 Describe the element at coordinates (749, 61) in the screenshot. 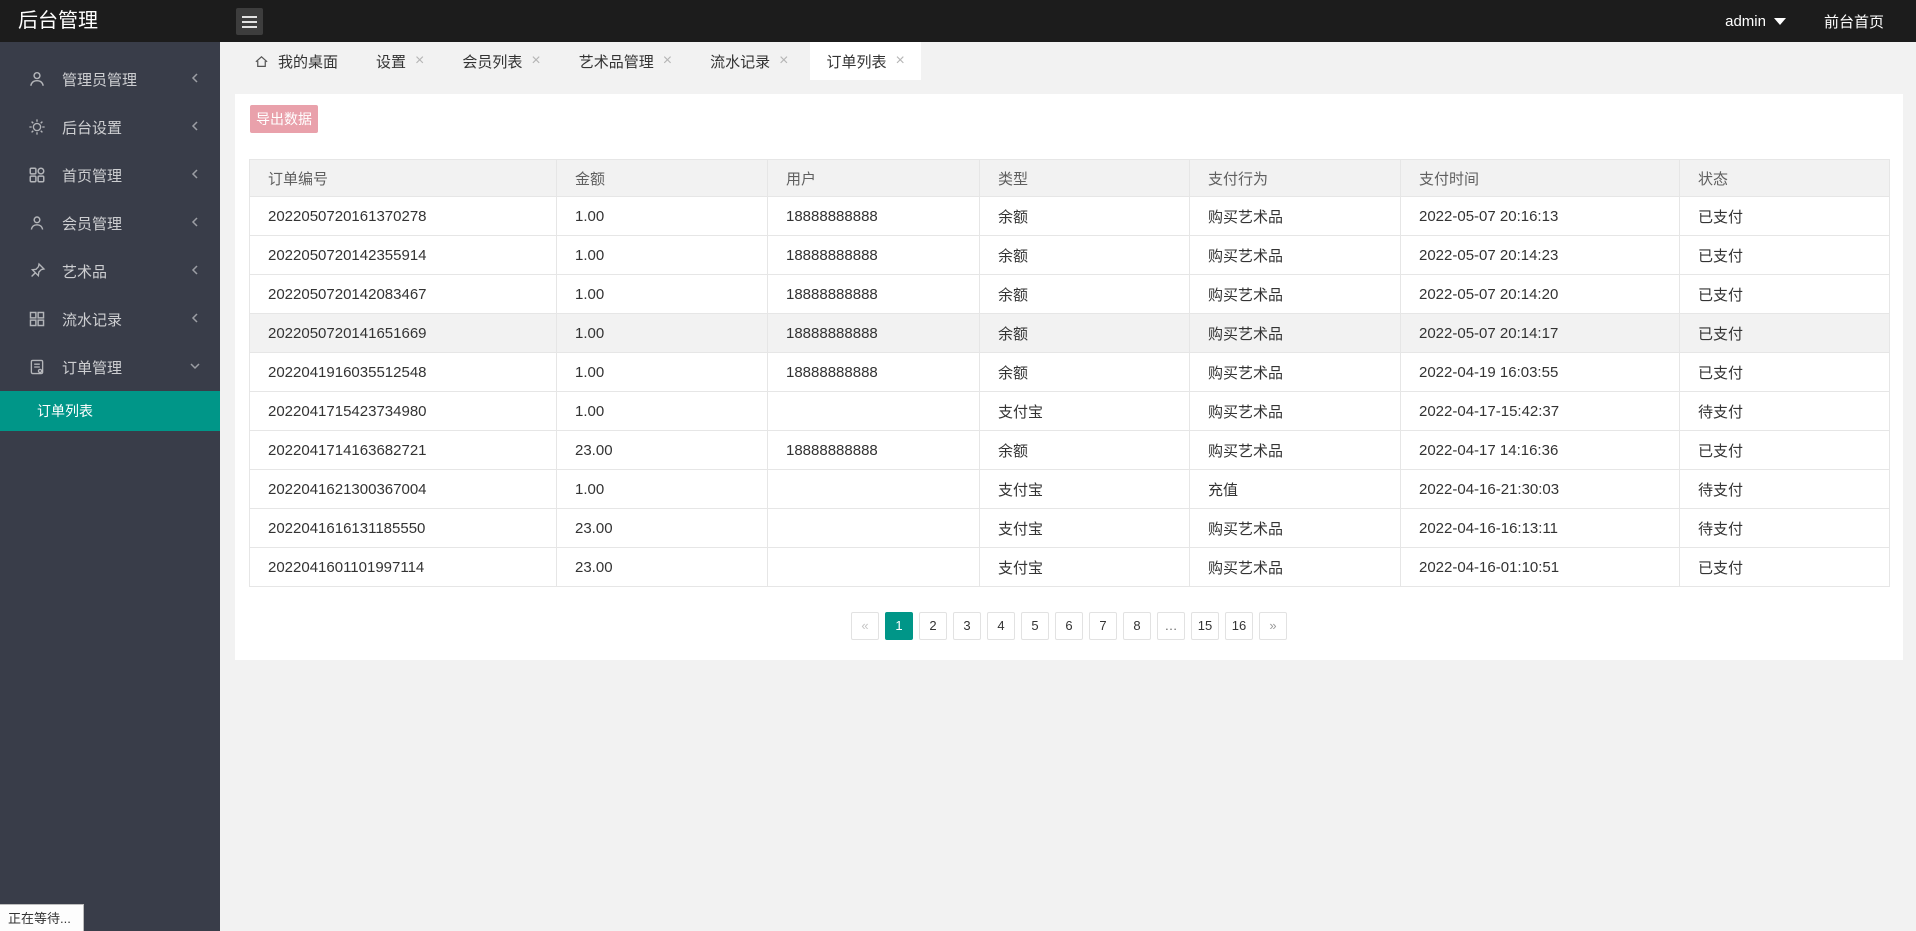

I see `tab-transaction-records: 流水记录 ×` at that location.